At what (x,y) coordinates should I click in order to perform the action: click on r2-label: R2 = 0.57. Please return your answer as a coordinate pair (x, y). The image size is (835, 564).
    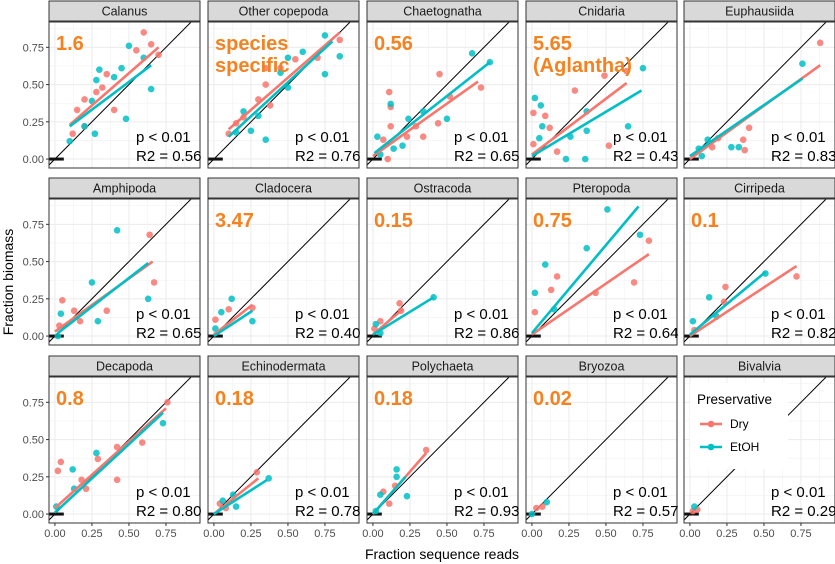
    Looking at the image, I should click on (645, 511).